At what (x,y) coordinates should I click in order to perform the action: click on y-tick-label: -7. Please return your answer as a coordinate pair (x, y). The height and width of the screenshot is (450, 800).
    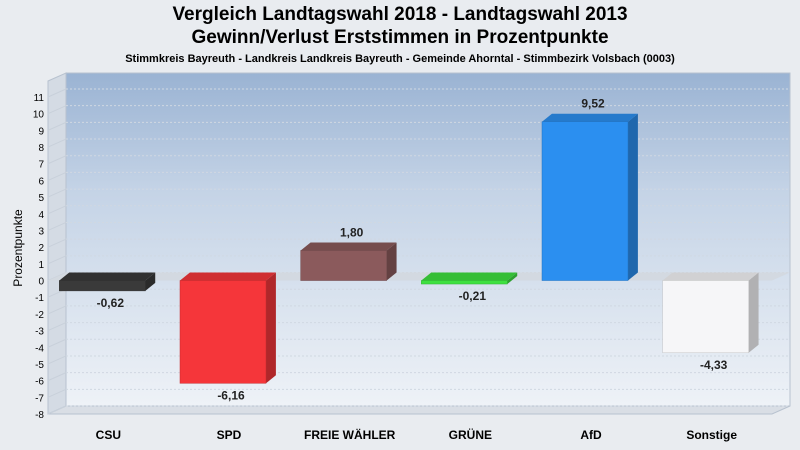
    Looking at the image, I should click on (39, 398).